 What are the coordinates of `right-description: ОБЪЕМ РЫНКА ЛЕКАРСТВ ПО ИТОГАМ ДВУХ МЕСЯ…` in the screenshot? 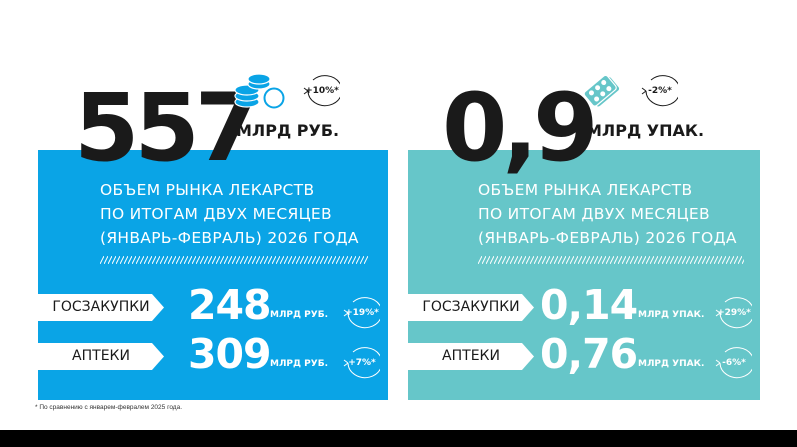 It's located at (607, 214).